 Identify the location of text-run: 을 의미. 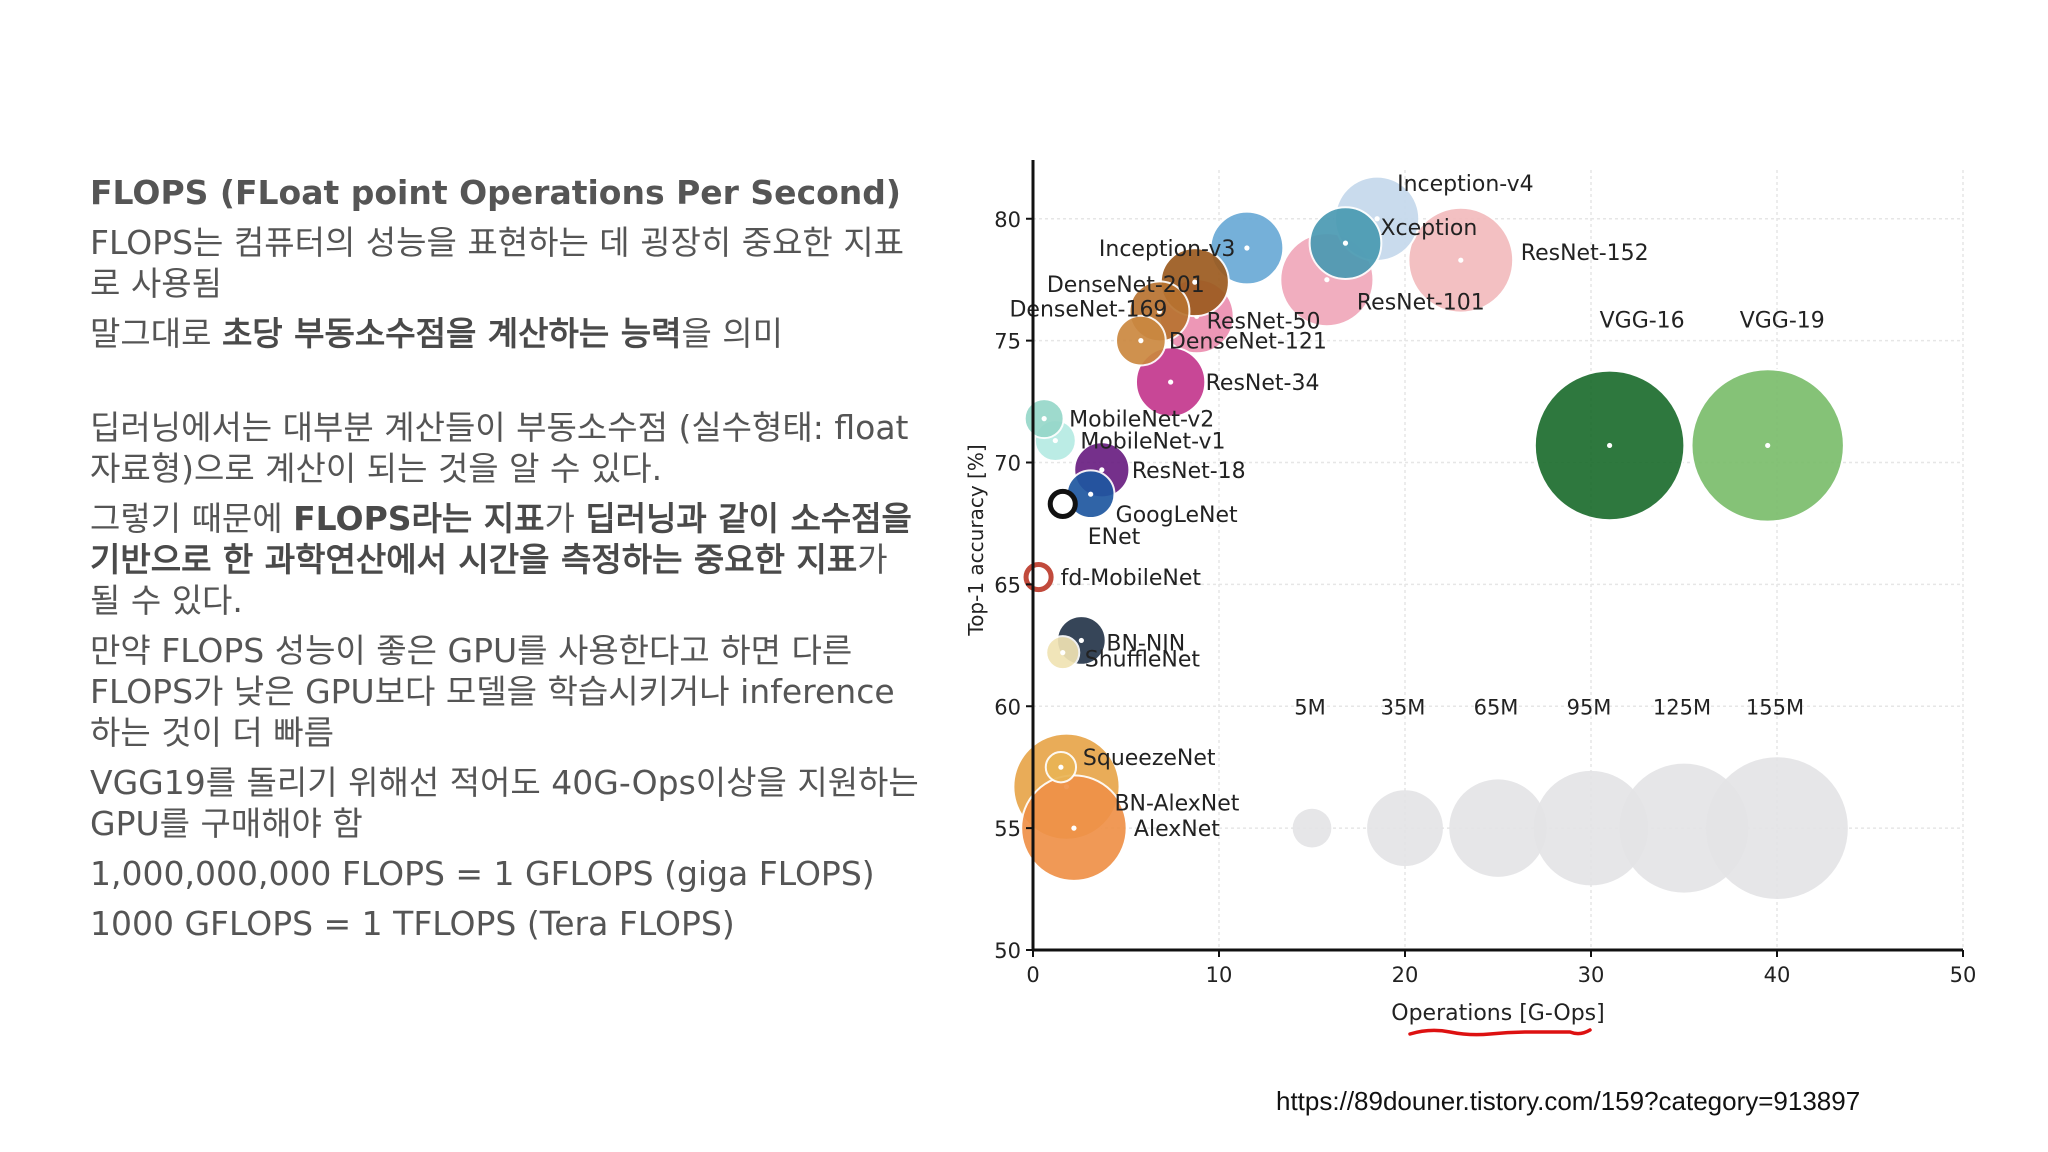
(732, 333).